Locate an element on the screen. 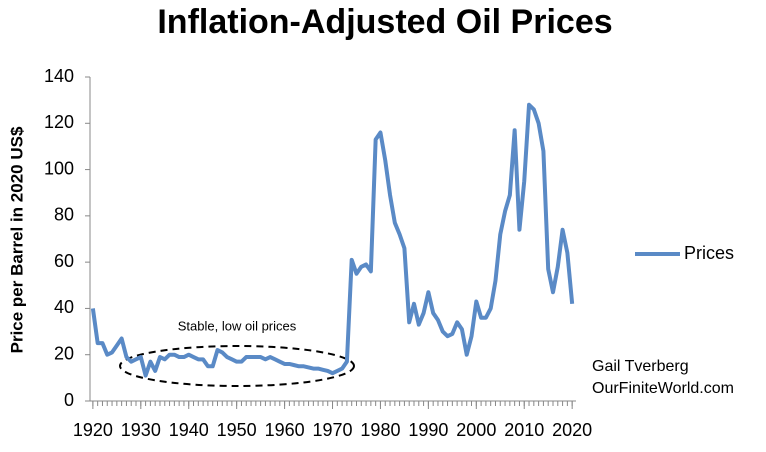  x-tick-label: 1940 is located at coordinates (189, 430).